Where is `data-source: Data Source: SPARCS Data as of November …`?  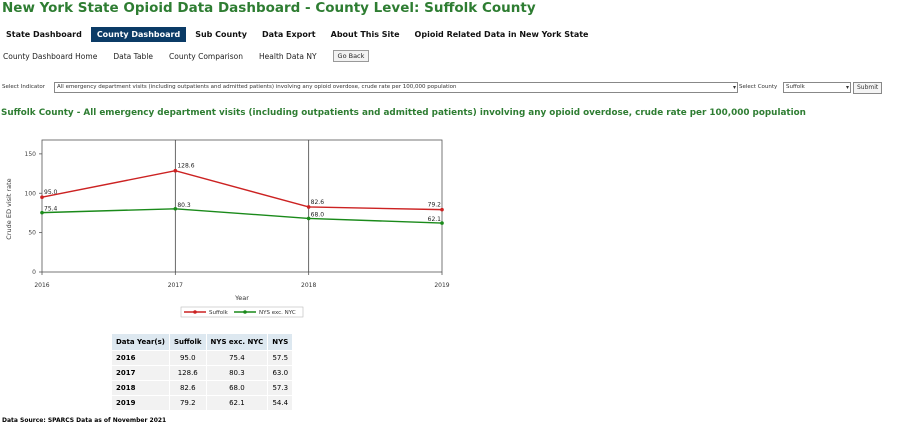 data-source: Data Source: SPARCS Data as of November … is located at coordinates (84, 420).